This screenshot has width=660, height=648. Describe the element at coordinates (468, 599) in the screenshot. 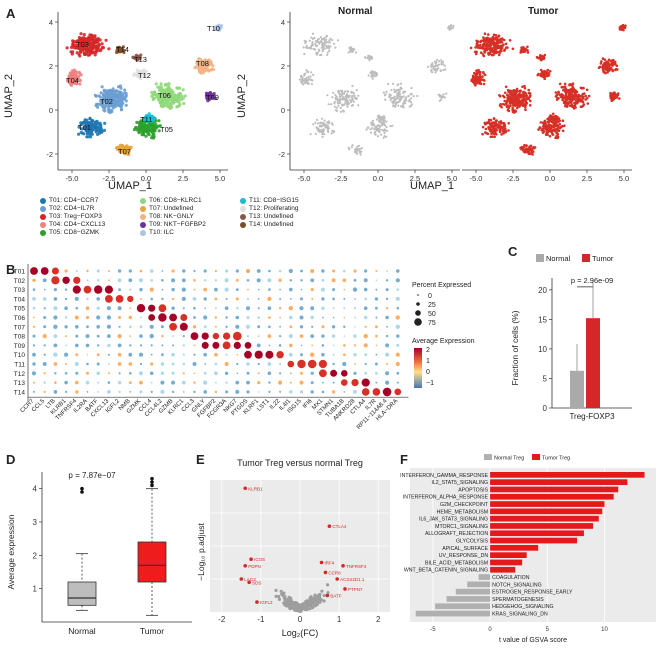

I see `panel-f-bar` at that location.